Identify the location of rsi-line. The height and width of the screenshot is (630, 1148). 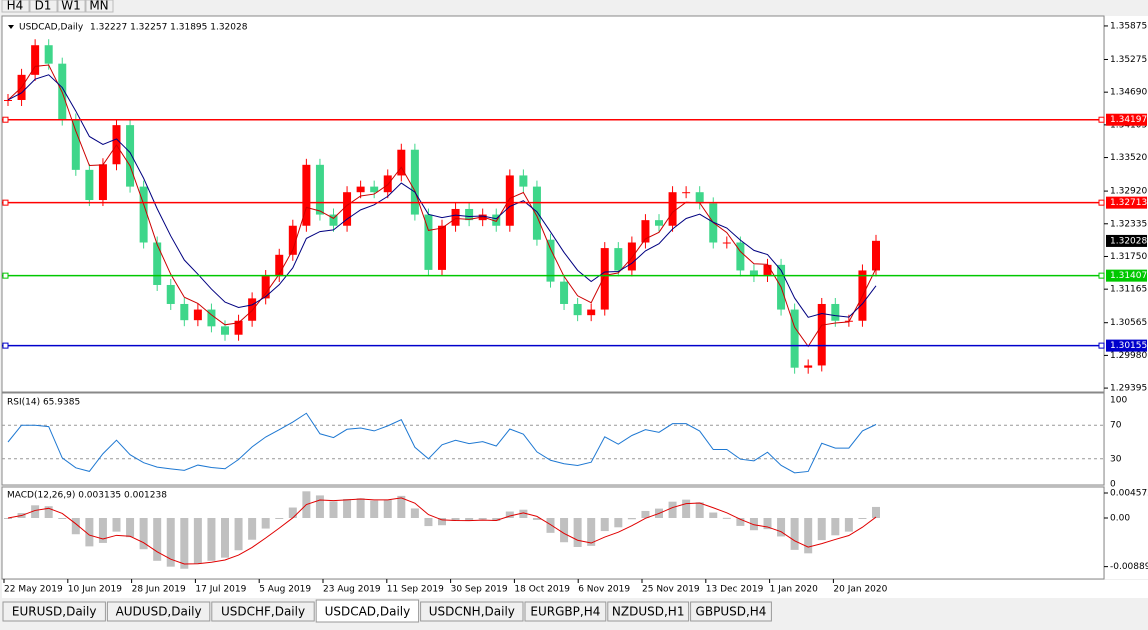
(442, 443).